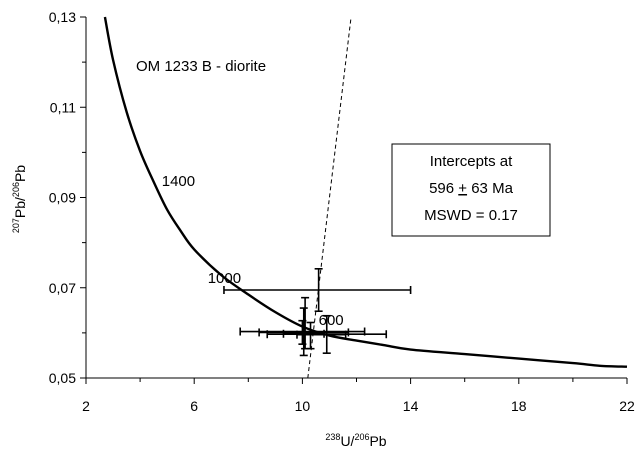 This screenshot has height=452, width=641. I want to click on y-axis-title: 207Pb/206Pb, so click(19, 199).